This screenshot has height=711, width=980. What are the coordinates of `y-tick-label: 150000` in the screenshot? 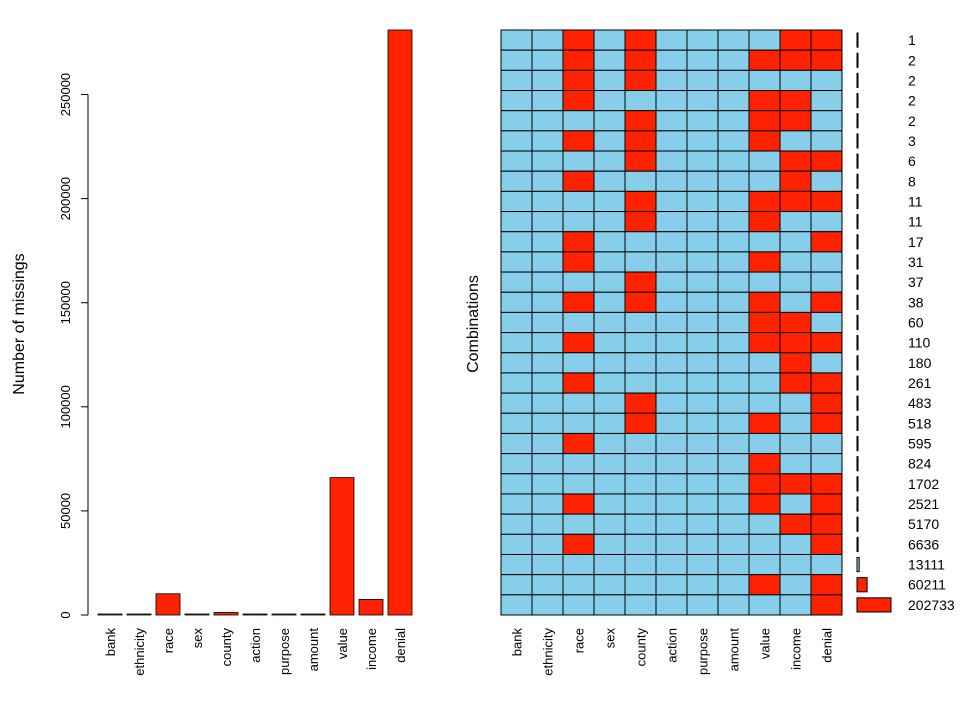 It's located at (65, 302).